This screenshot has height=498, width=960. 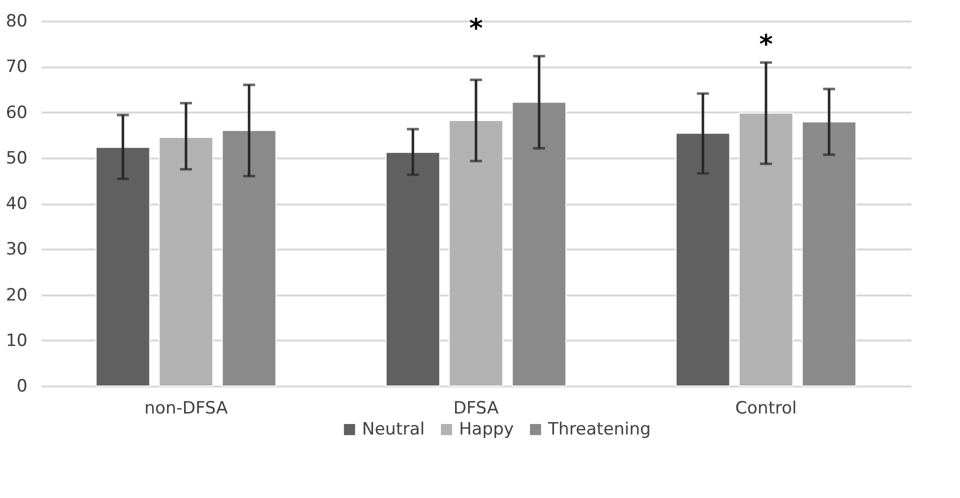 What do you see at coordinates (486, 430) in the screenshot?
I see `legend-label: Happy` at bounding box center [486, 430].